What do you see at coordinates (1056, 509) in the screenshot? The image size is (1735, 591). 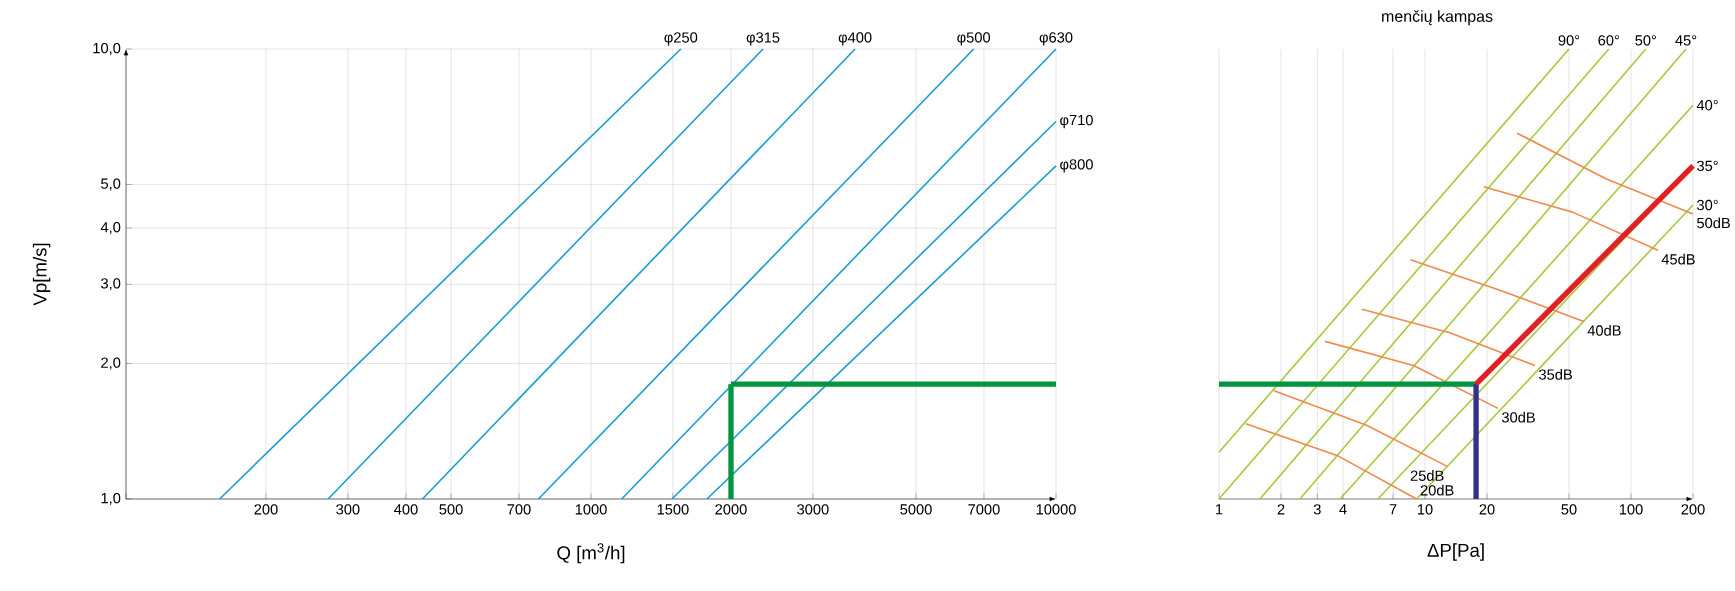 I see `x-tick-label: 10000` at bounding box center [1056, 509].